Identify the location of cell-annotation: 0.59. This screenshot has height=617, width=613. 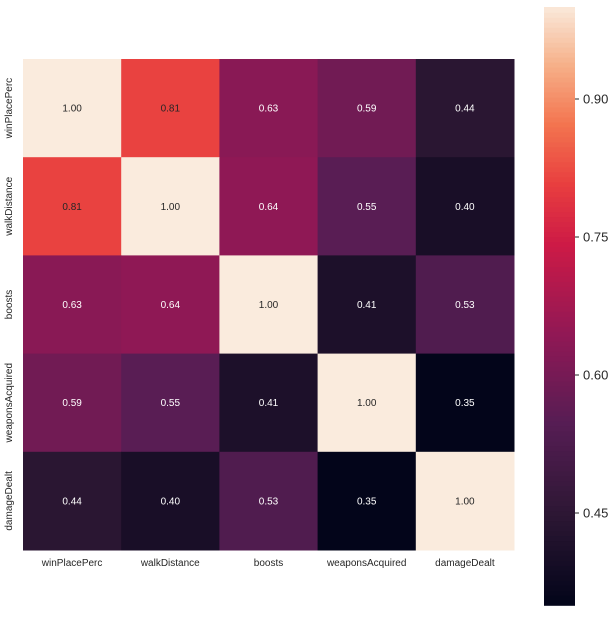
(367, 109).